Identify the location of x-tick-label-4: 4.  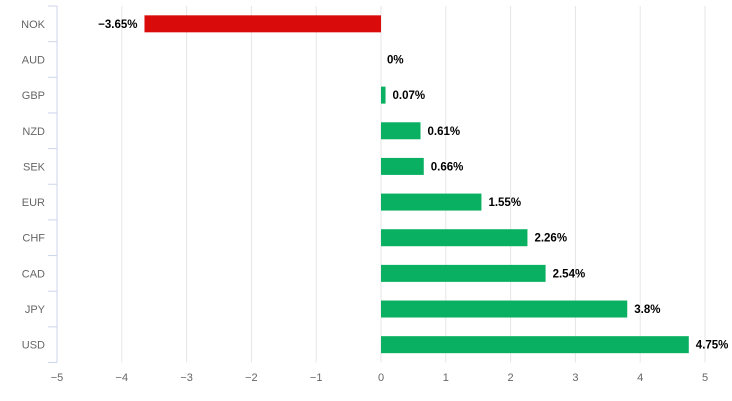
(640, 378).